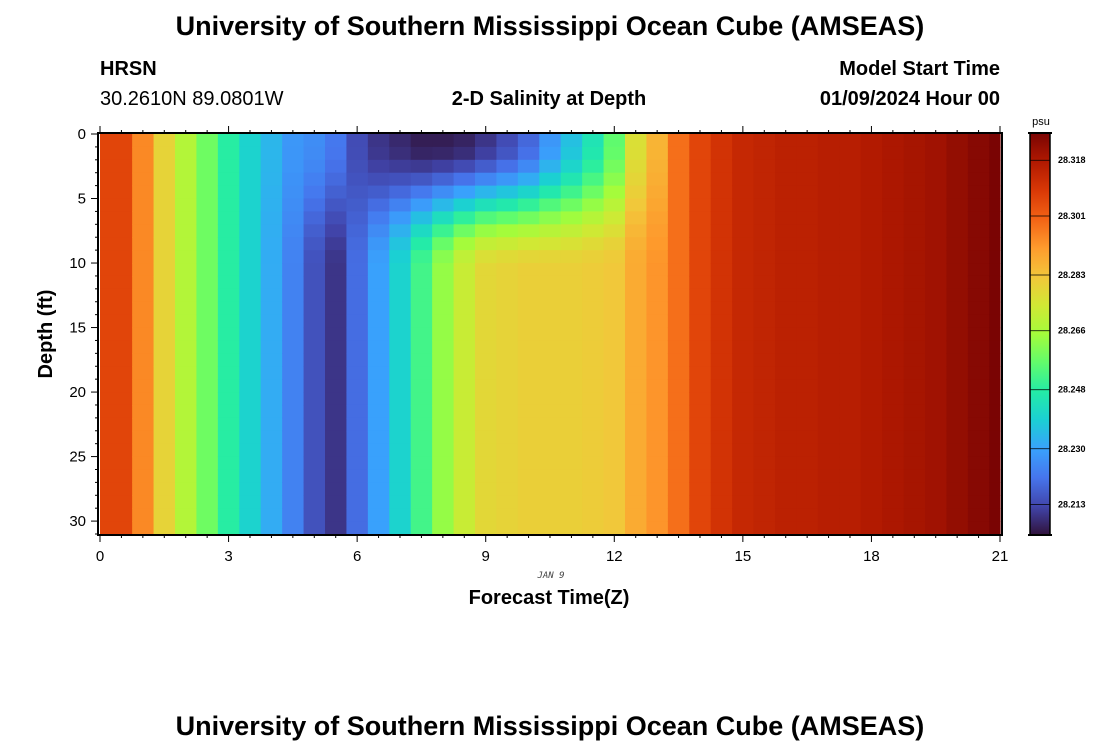 This screenshot has height=750, width=1100. Describe the element at coordinates (1072, 504) in the screenshot. I see `colorbar-tick-label: 28.213` at that location.